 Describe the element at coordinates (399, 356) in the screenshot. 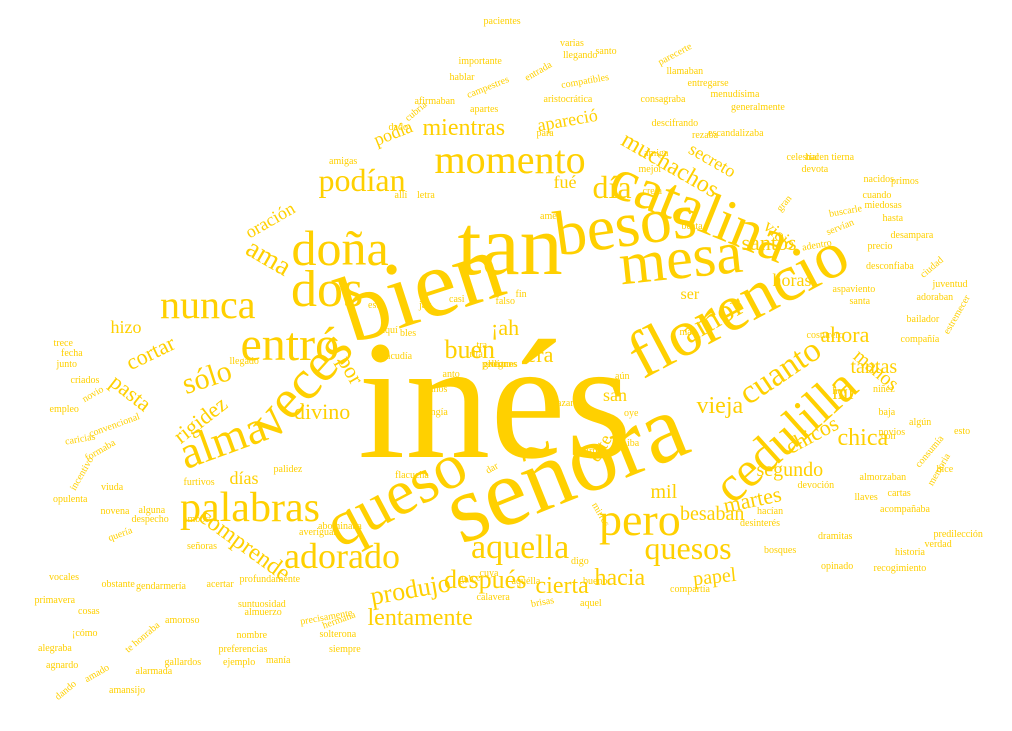

I see `word-acudia: acudía` at that location.